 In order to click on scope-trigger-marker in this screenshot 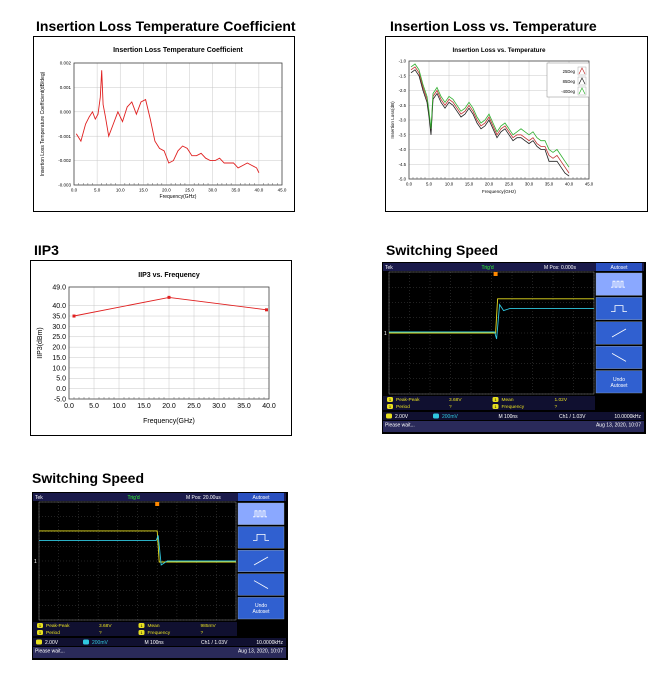, I will do `click(495, 274)`.